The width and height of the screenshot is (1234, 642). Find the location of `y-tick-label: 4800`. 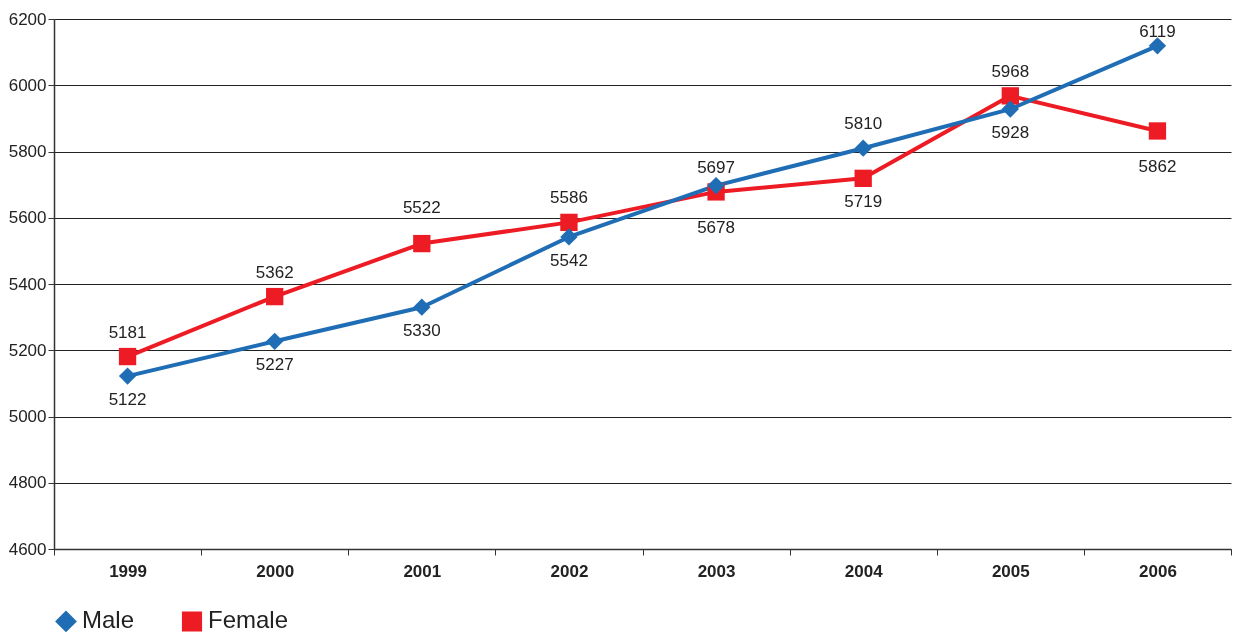

y-tick-label: 4800 is located at coordinates (27, 483).